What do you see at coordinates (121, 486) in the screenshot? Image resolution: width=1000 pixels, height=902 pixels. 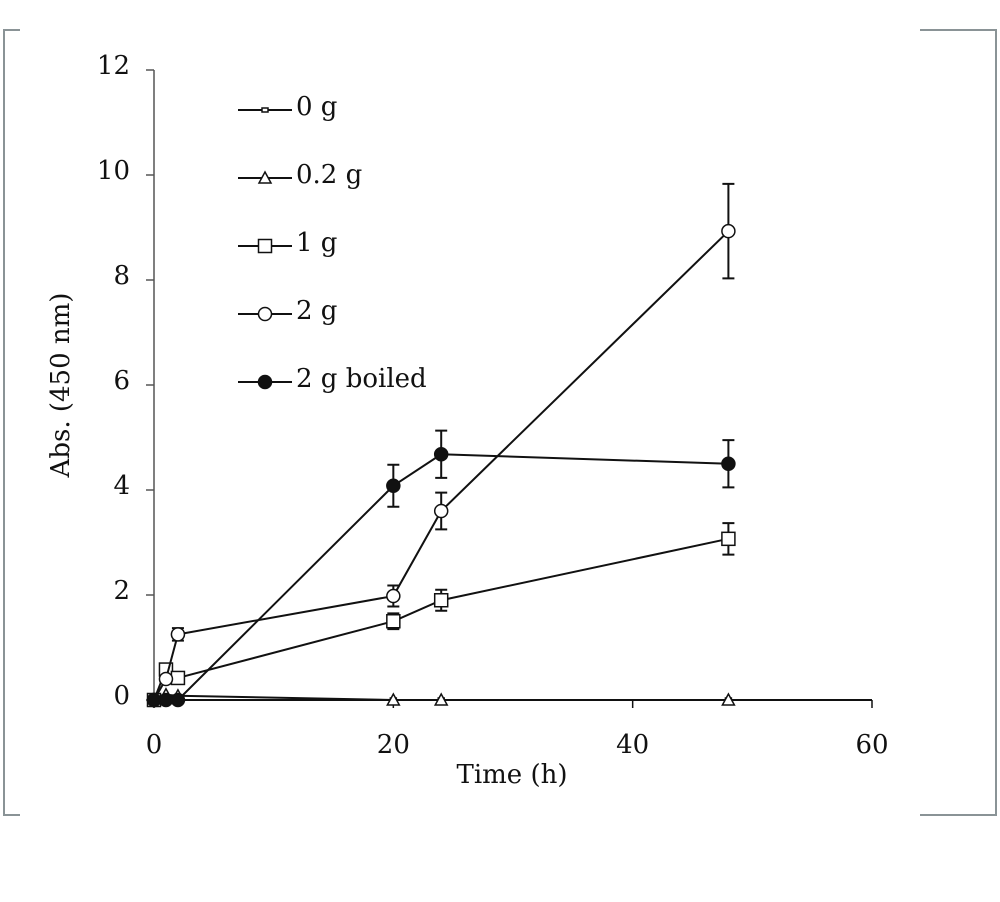 I see `y-tick-label: 4` at bounding box center [121, 486].